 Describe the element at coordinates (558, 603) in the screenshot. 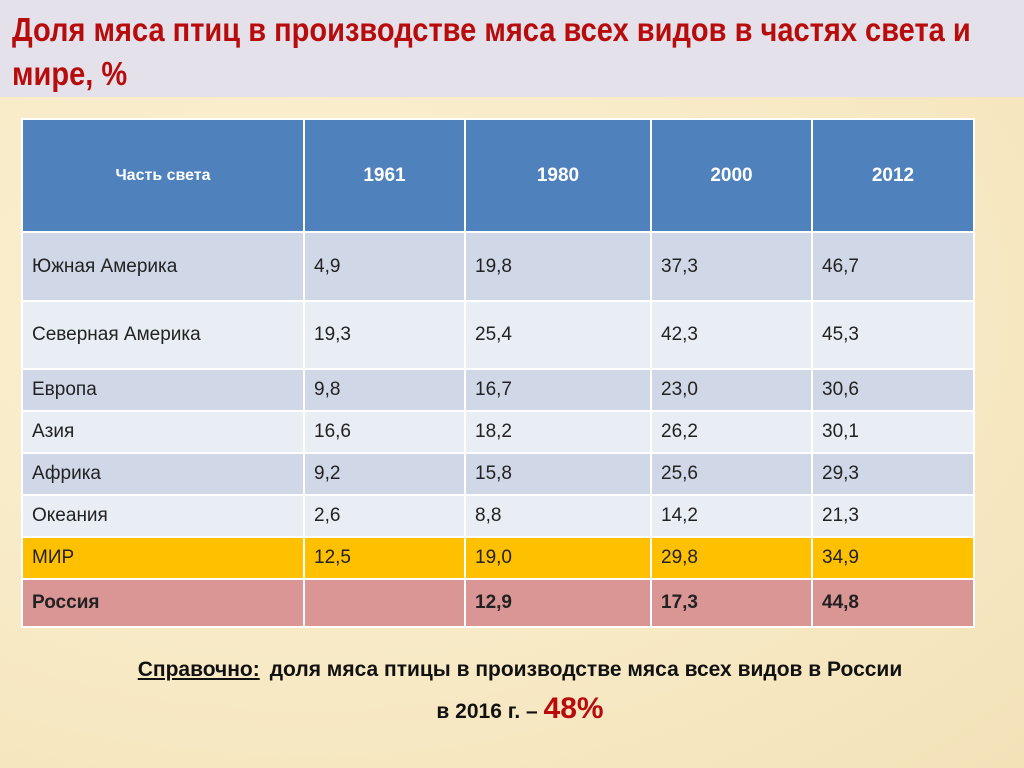

I see `value-cell: 12,9` at that location.